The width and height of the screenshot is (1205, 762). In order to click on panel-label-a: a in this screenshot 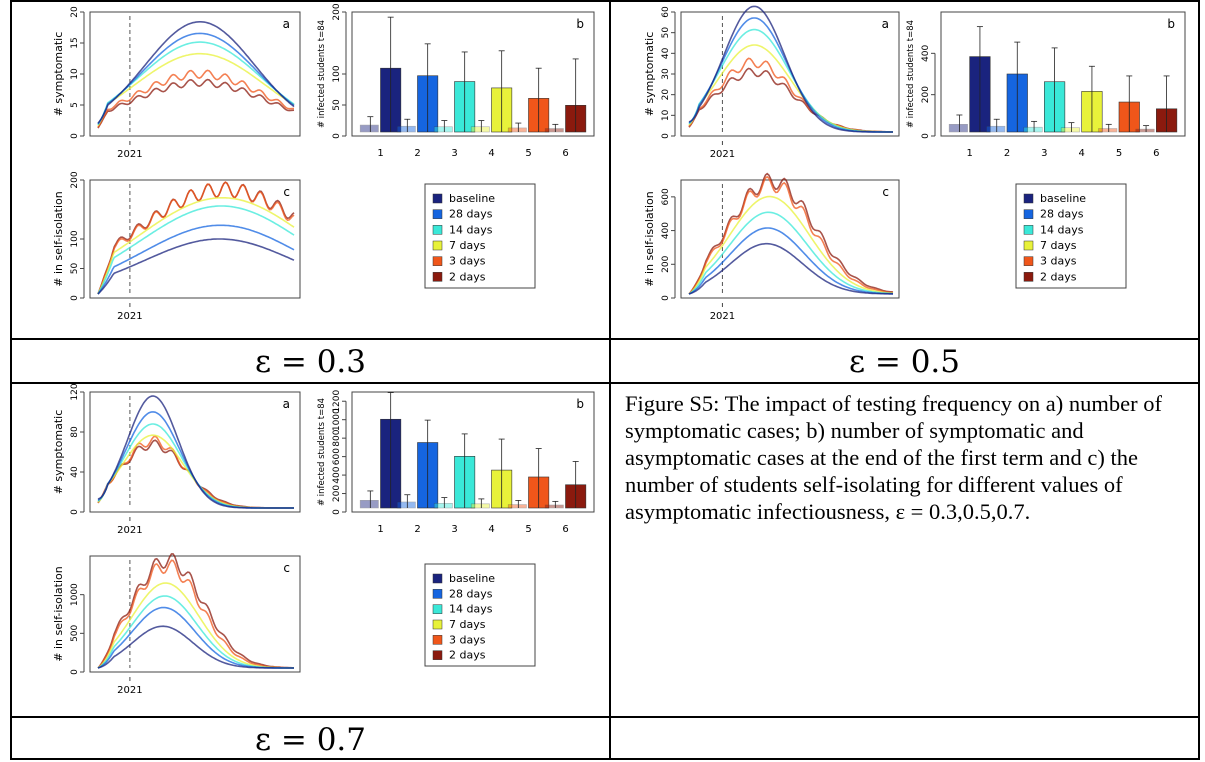, I will do `click(286, 24)`.